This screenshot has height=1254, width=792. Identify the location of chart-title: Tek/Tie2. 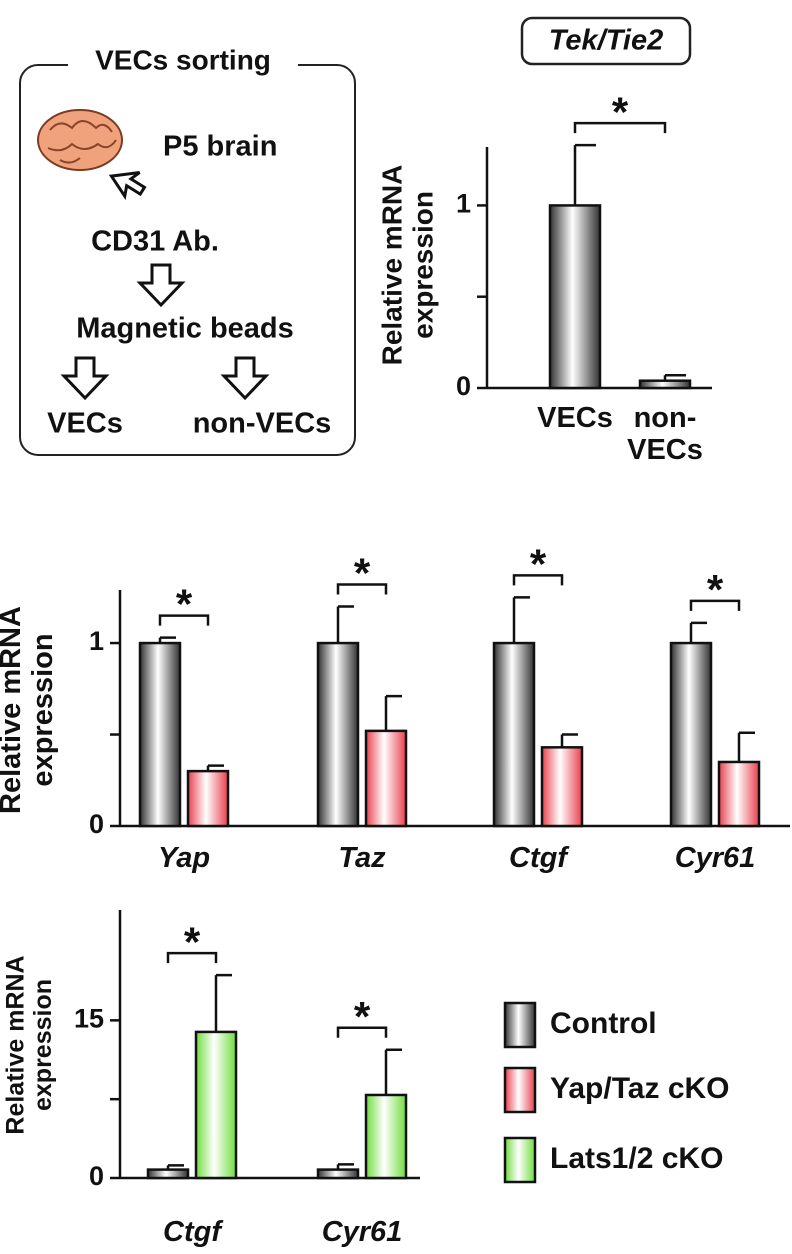
(606, 41).